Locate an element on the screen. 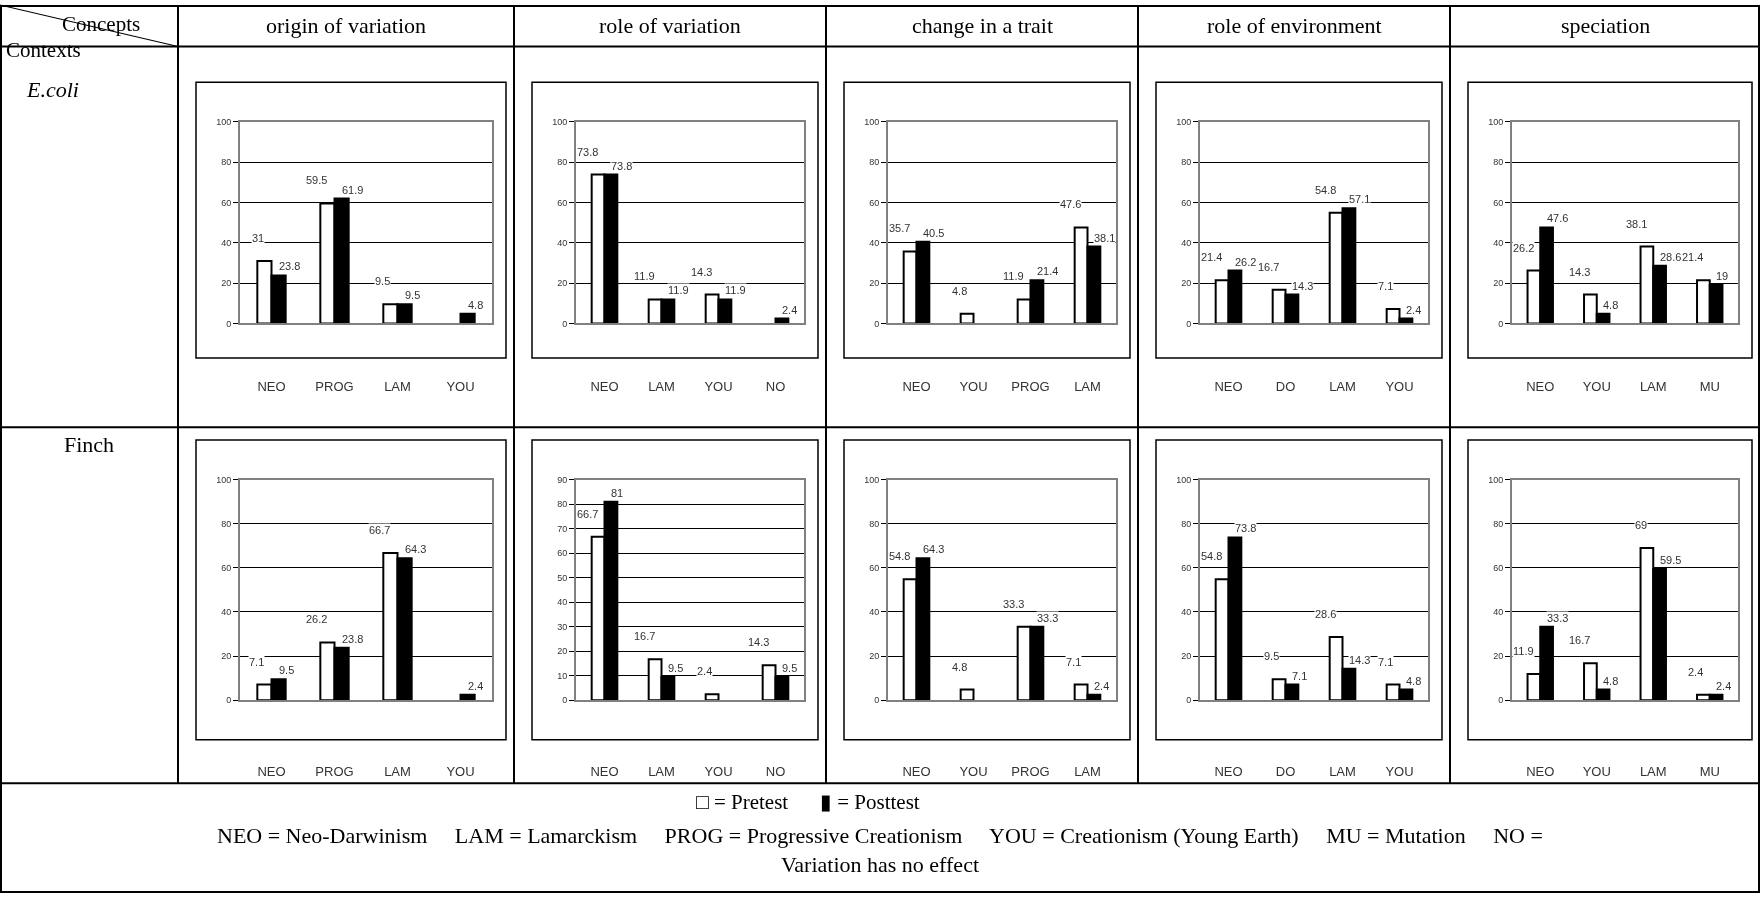  data-label: 19 is located at coordinates (1722, 276).